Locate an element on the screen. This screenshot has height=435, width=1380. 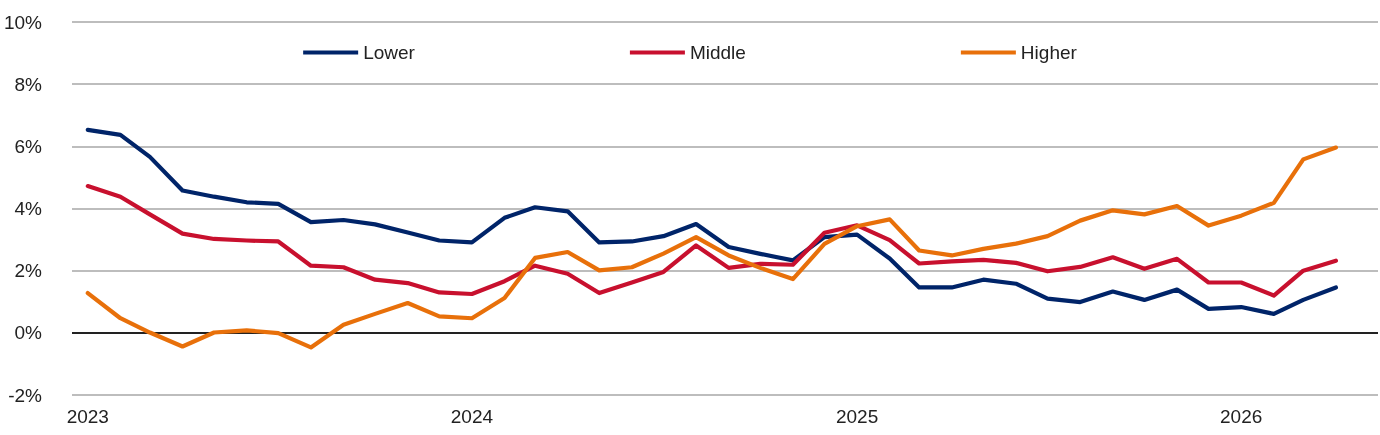
legend-label: Middle is located at coordinates (717, 52).